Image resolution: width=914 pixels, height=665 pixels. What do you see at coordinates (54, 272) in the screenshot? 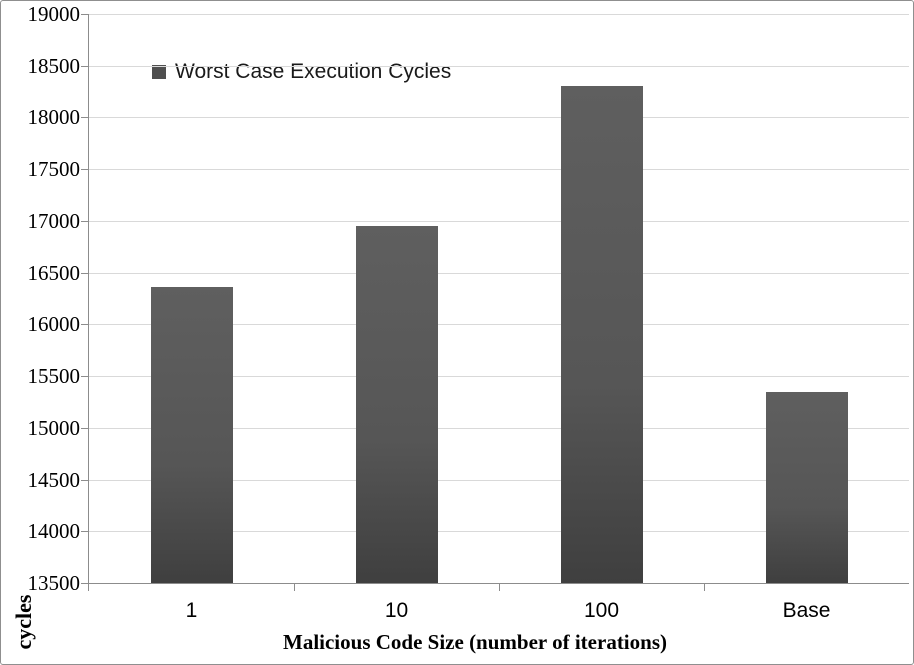
I see `y-tick-label: 16500` at bounding box center [54, 272].